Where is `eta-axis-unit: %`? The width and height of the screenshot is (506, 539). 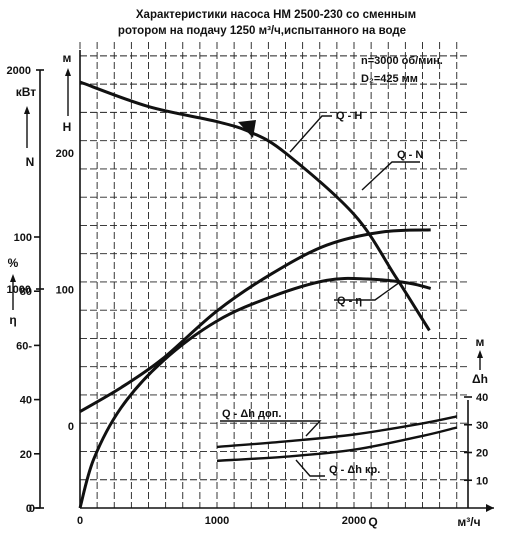 eta-axis-unit: % is located at coordinates (13, 263).